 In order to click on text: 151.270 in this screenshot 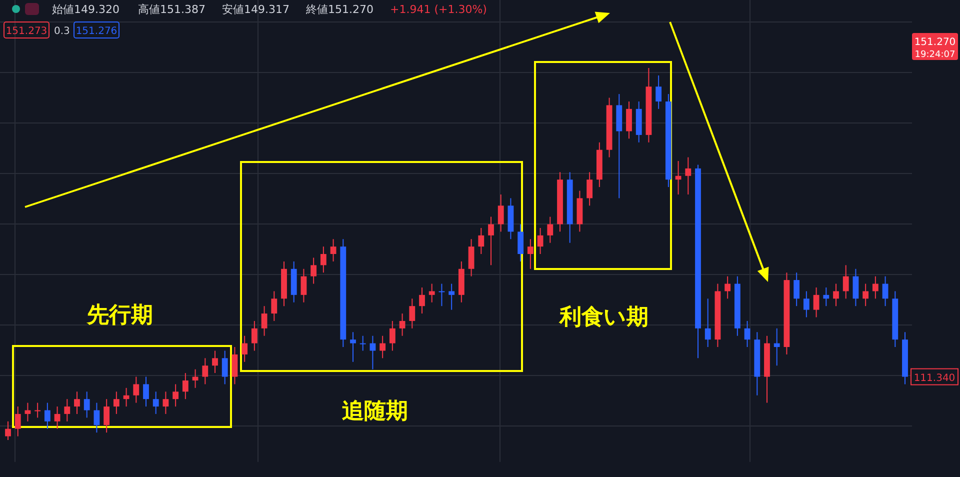, I will do `click(935, 42)`.